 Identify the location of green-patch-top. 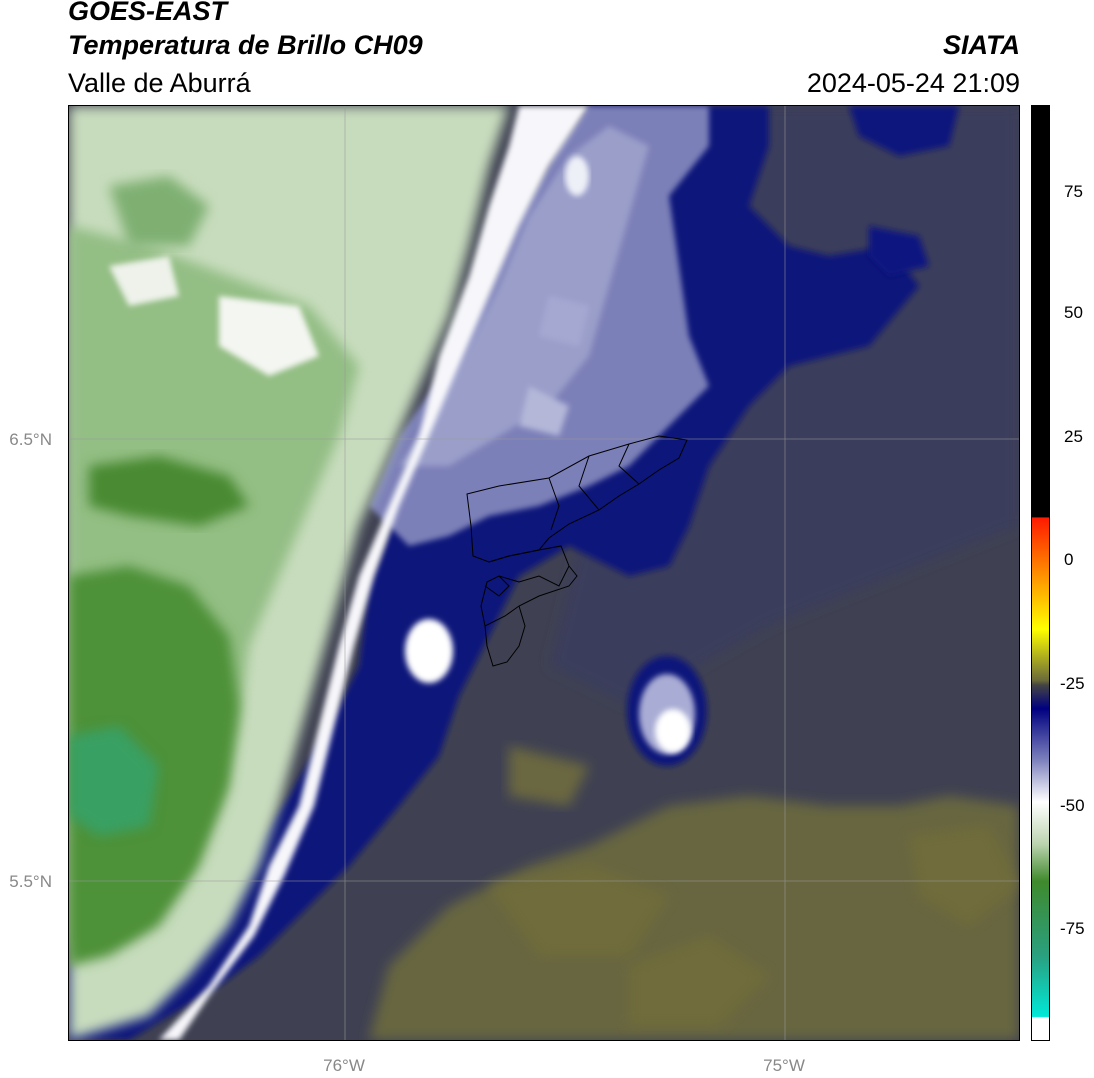
(159, 211).